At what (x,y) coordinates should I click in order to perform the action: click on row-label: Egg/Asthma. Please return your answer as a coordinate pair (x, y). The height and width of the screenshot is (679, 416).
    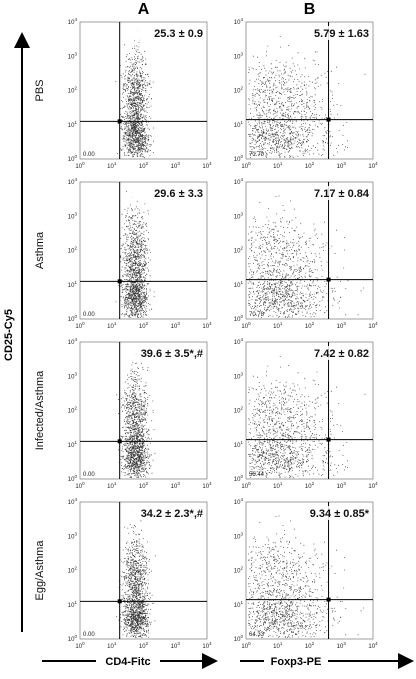
    Looking at the image, I should click on (40, 570).